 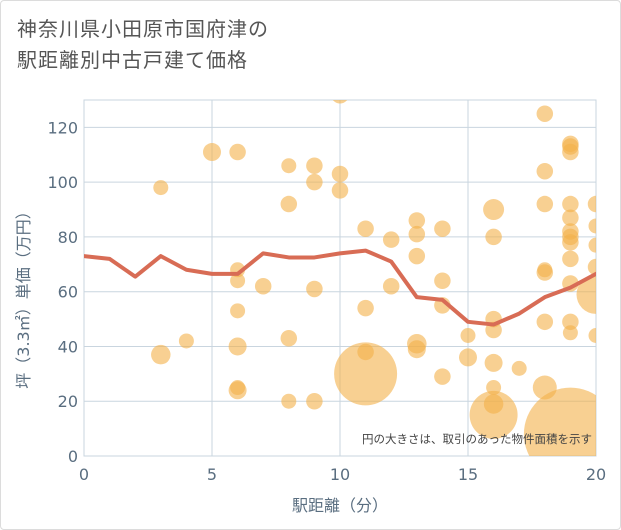 What do you see at coordinates (143, 29) in the screenshot?
I see `chart-title-line1: 神奈川県小田原市国府津の` at bounding box center [143, 29].